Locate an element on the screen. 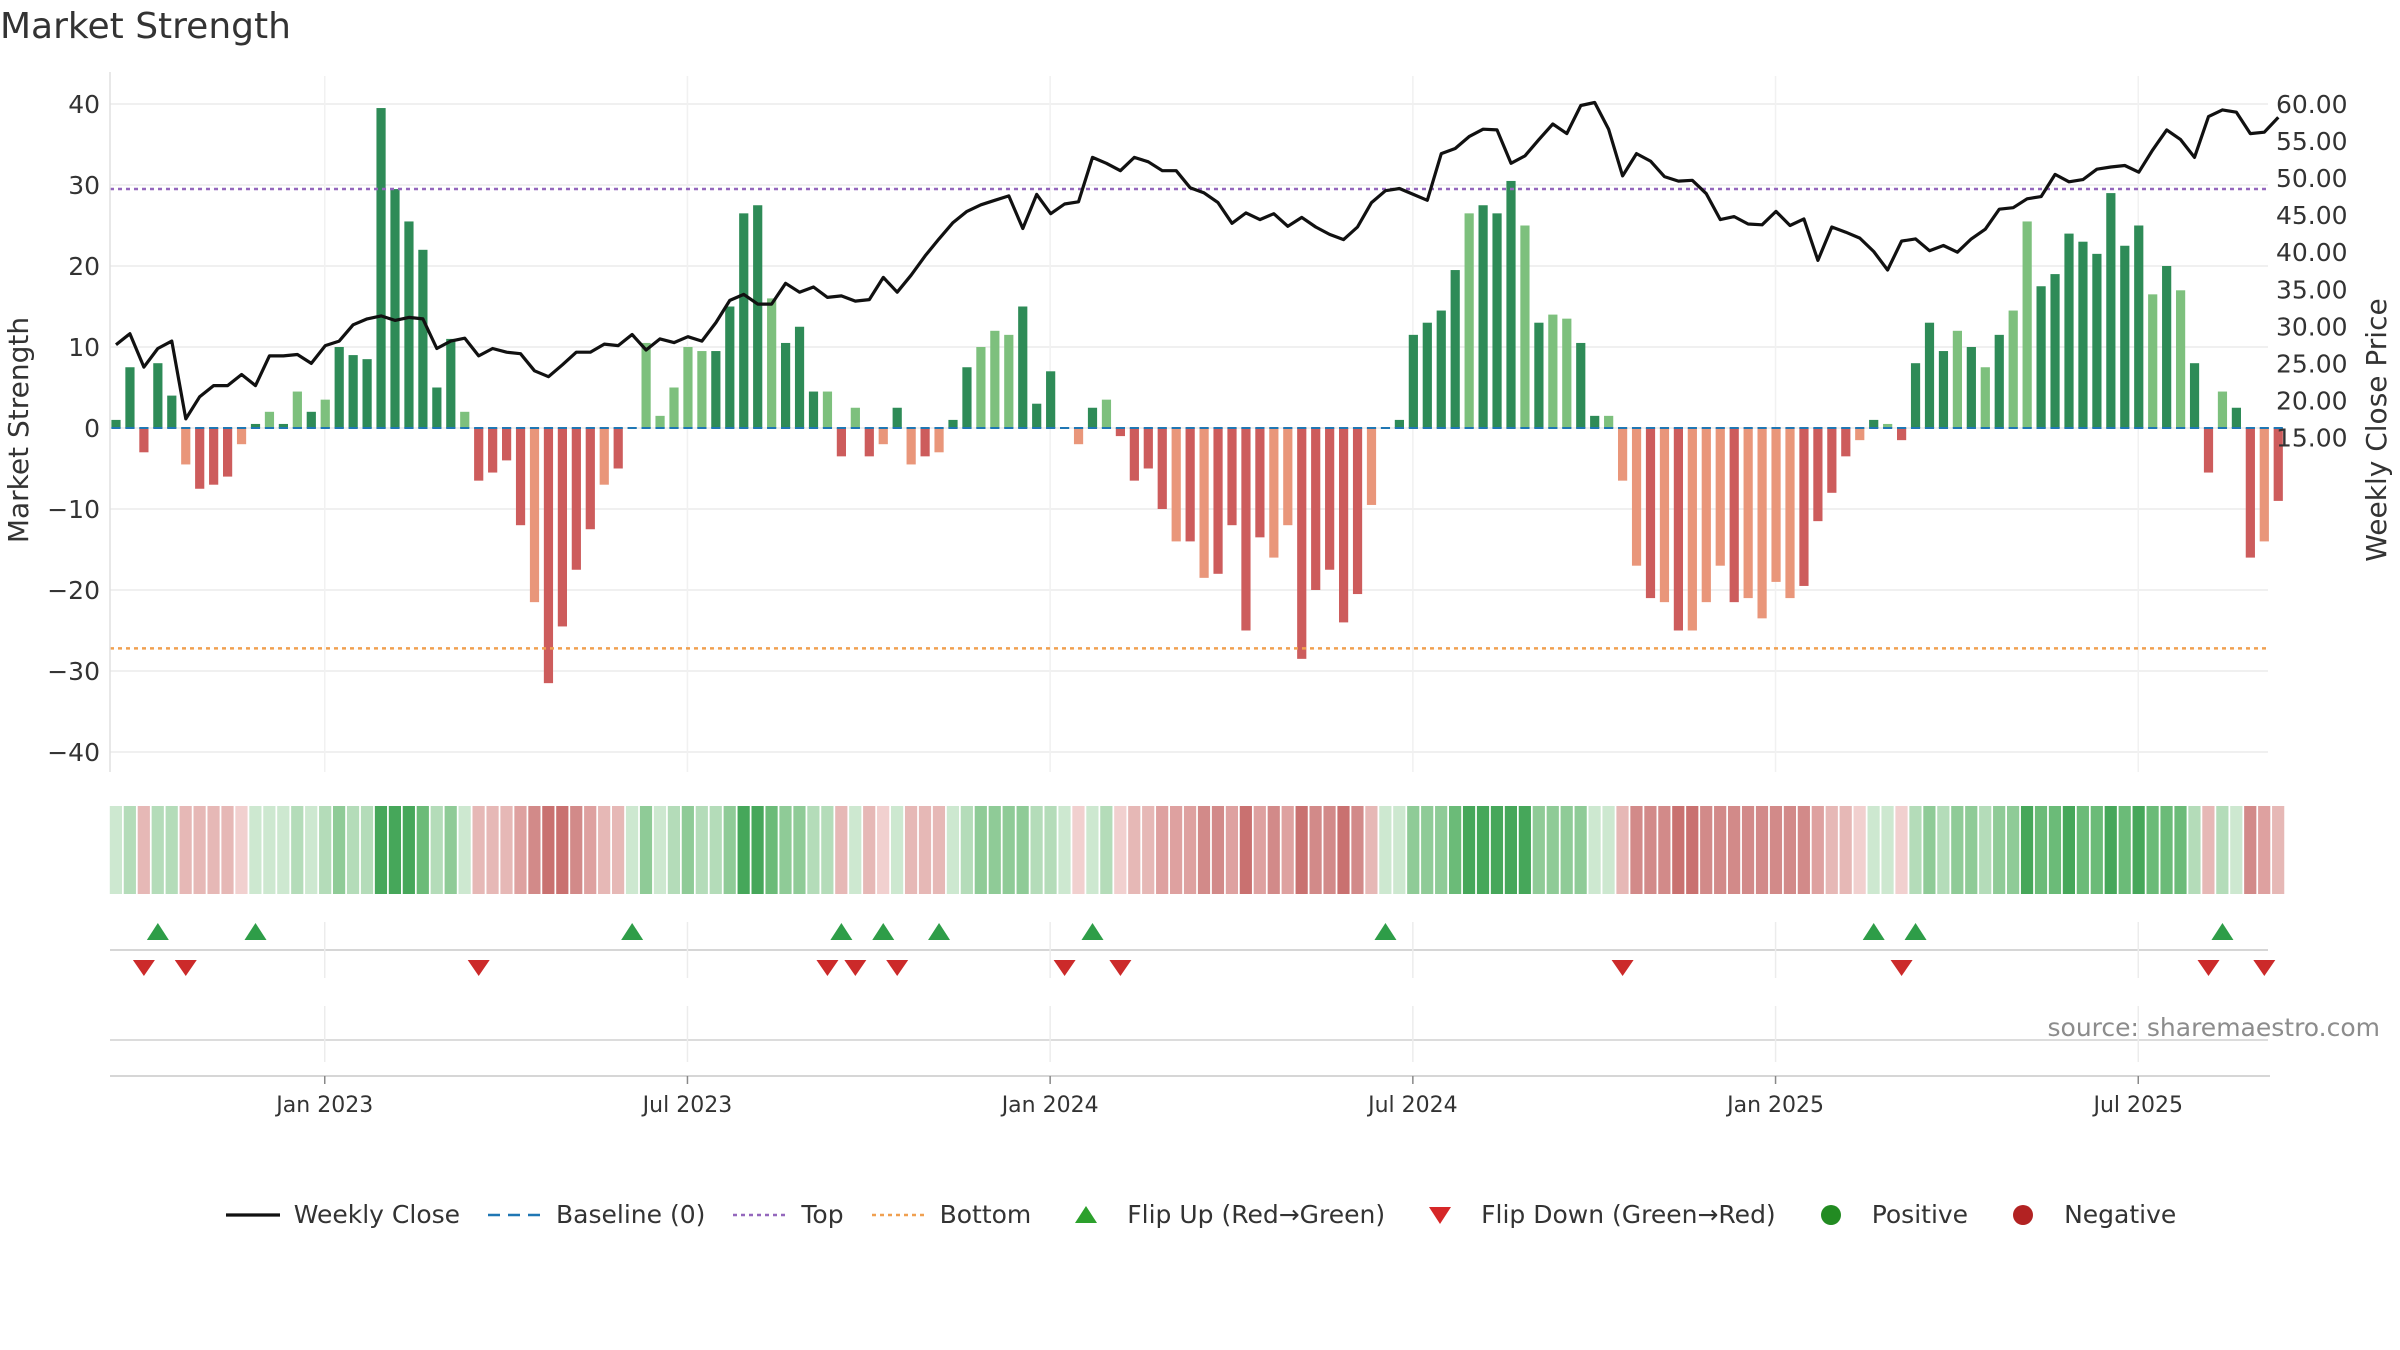 The image size is (2400, 1350). legend-item: Weekly Close is located at coordinates (342, 1214).